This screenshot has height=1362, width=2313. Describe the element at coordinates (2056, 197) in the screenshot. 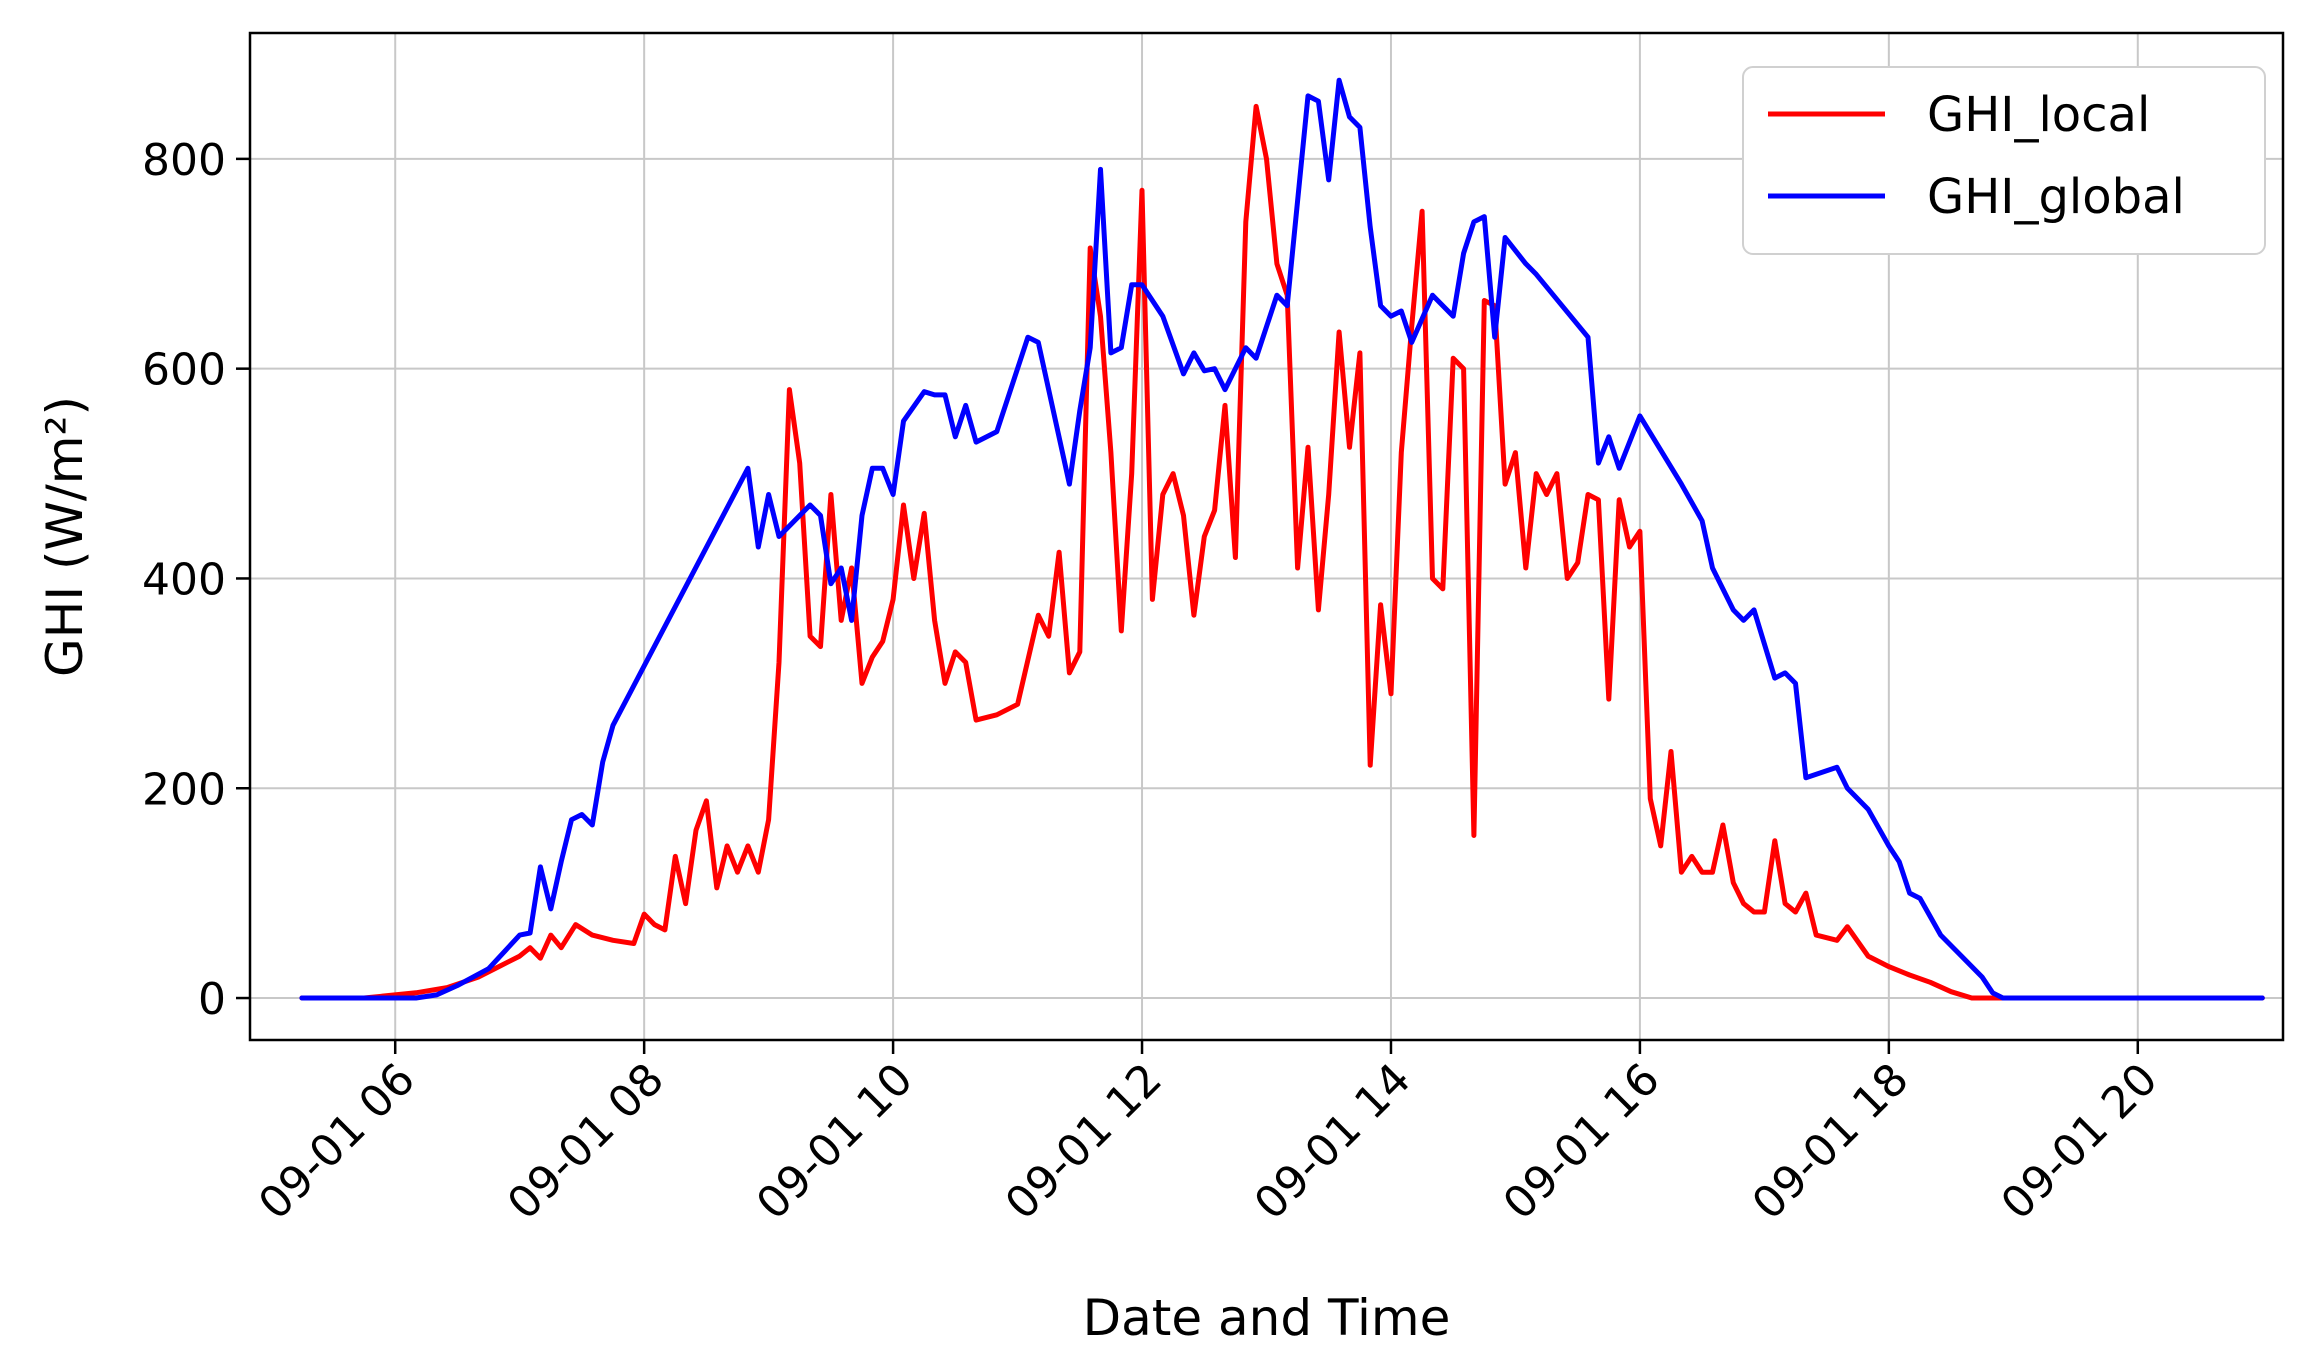

I see `legend-label-ghi-global: GHI_global` at that location.